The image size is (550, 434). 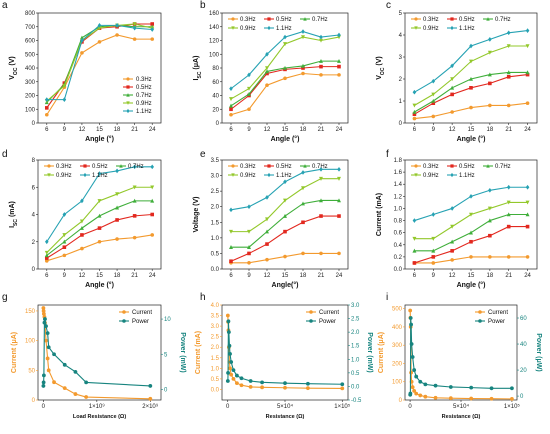 I want to click on y-tick-label: 1.5, so click(x=215, y=223).